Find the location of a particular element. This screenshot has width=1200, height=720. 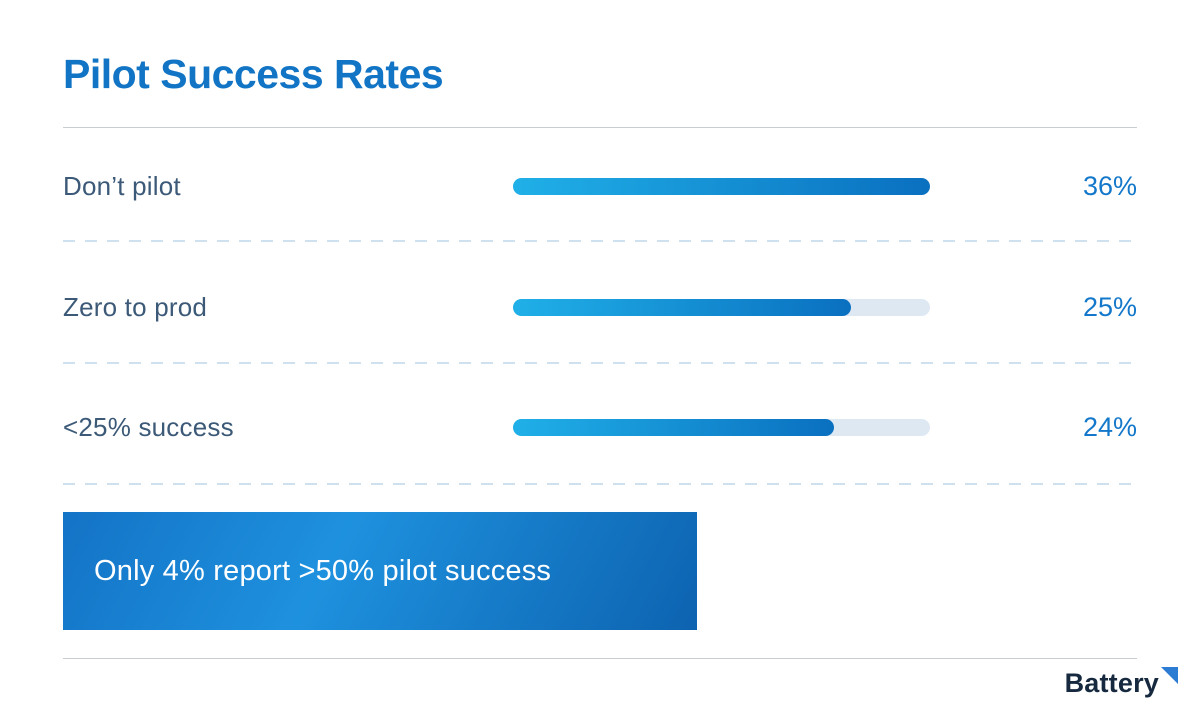

bottom-divider is located at coordinates (600, 658).